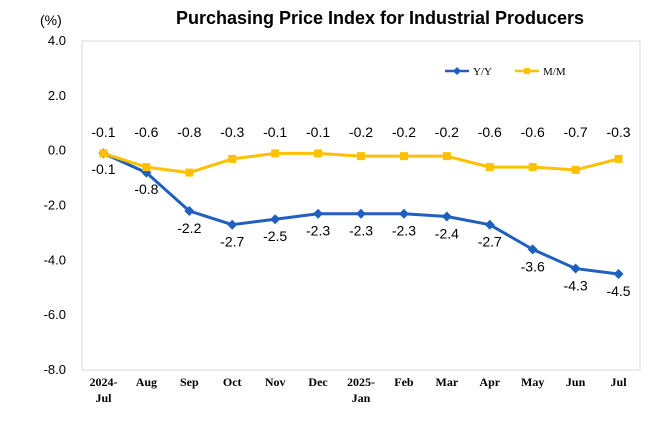  What do you see at coordinates (618, 291) in the screenshot?
I see `data-label-yy: -4.5` at bounding box center [618, 291].